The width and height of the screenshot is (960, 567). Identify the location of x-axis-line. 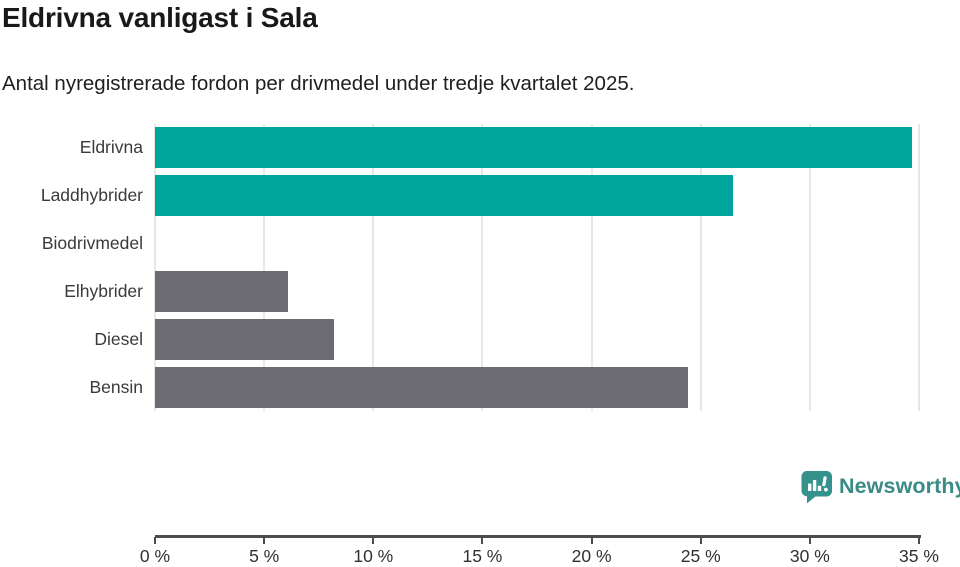
(538, 536).